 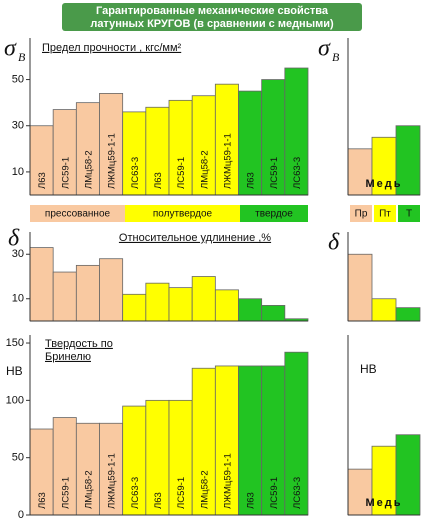 I want to click on axis-title: Относительное удлинение ,%, so click(x=195, y=238).